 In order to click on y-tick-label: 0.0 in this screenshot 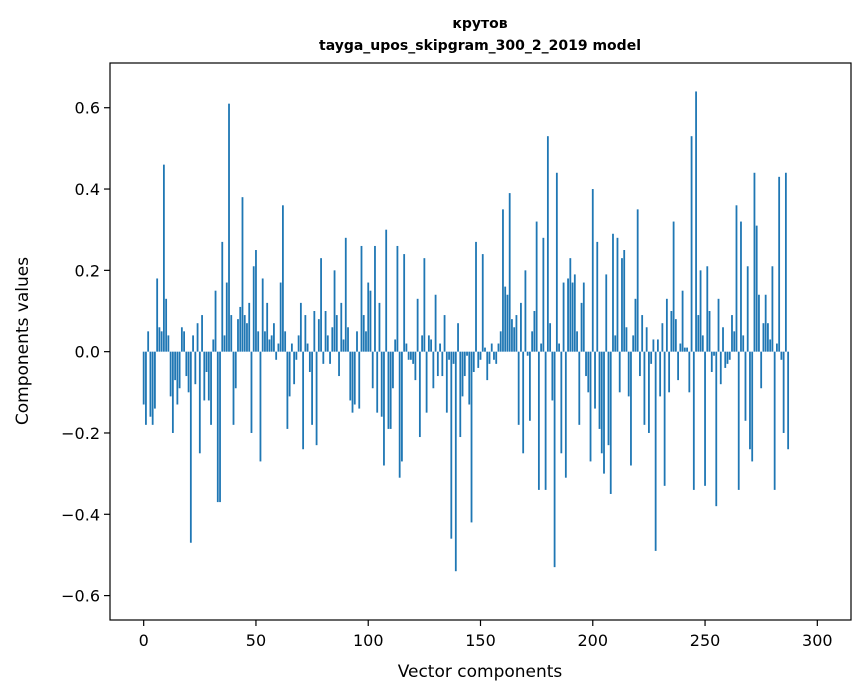, I will do `click(87, 352)`.